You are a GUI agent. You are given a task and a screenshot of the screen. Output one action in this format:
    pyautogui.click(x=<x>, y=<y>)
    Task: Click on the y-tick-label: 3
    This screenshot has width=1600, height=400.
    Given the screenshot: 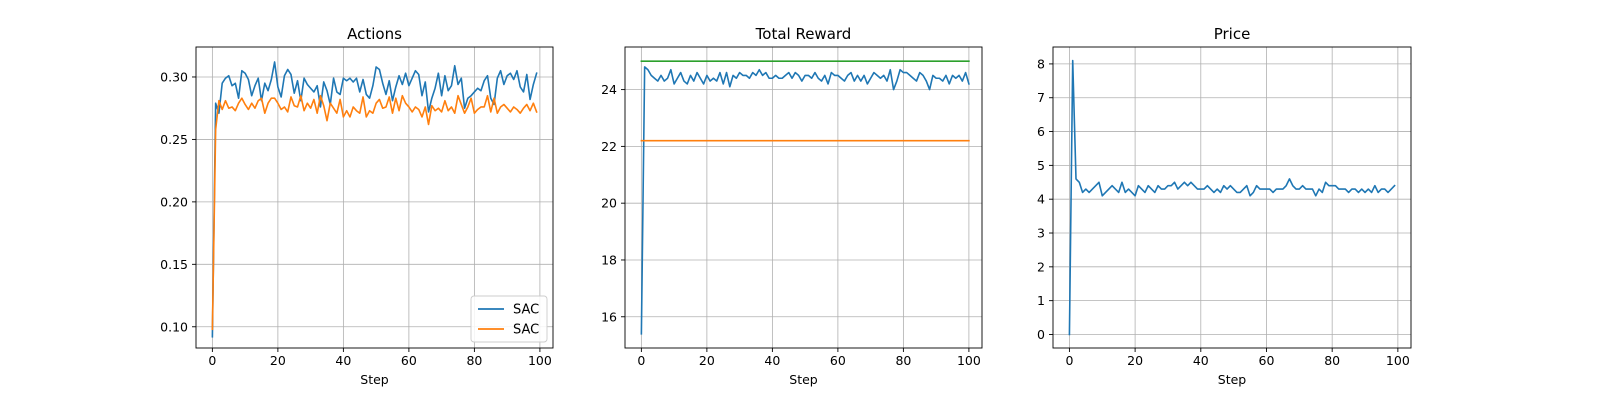 What is the action you would take?
    pyautogui.click(x=1041, y=233)
    